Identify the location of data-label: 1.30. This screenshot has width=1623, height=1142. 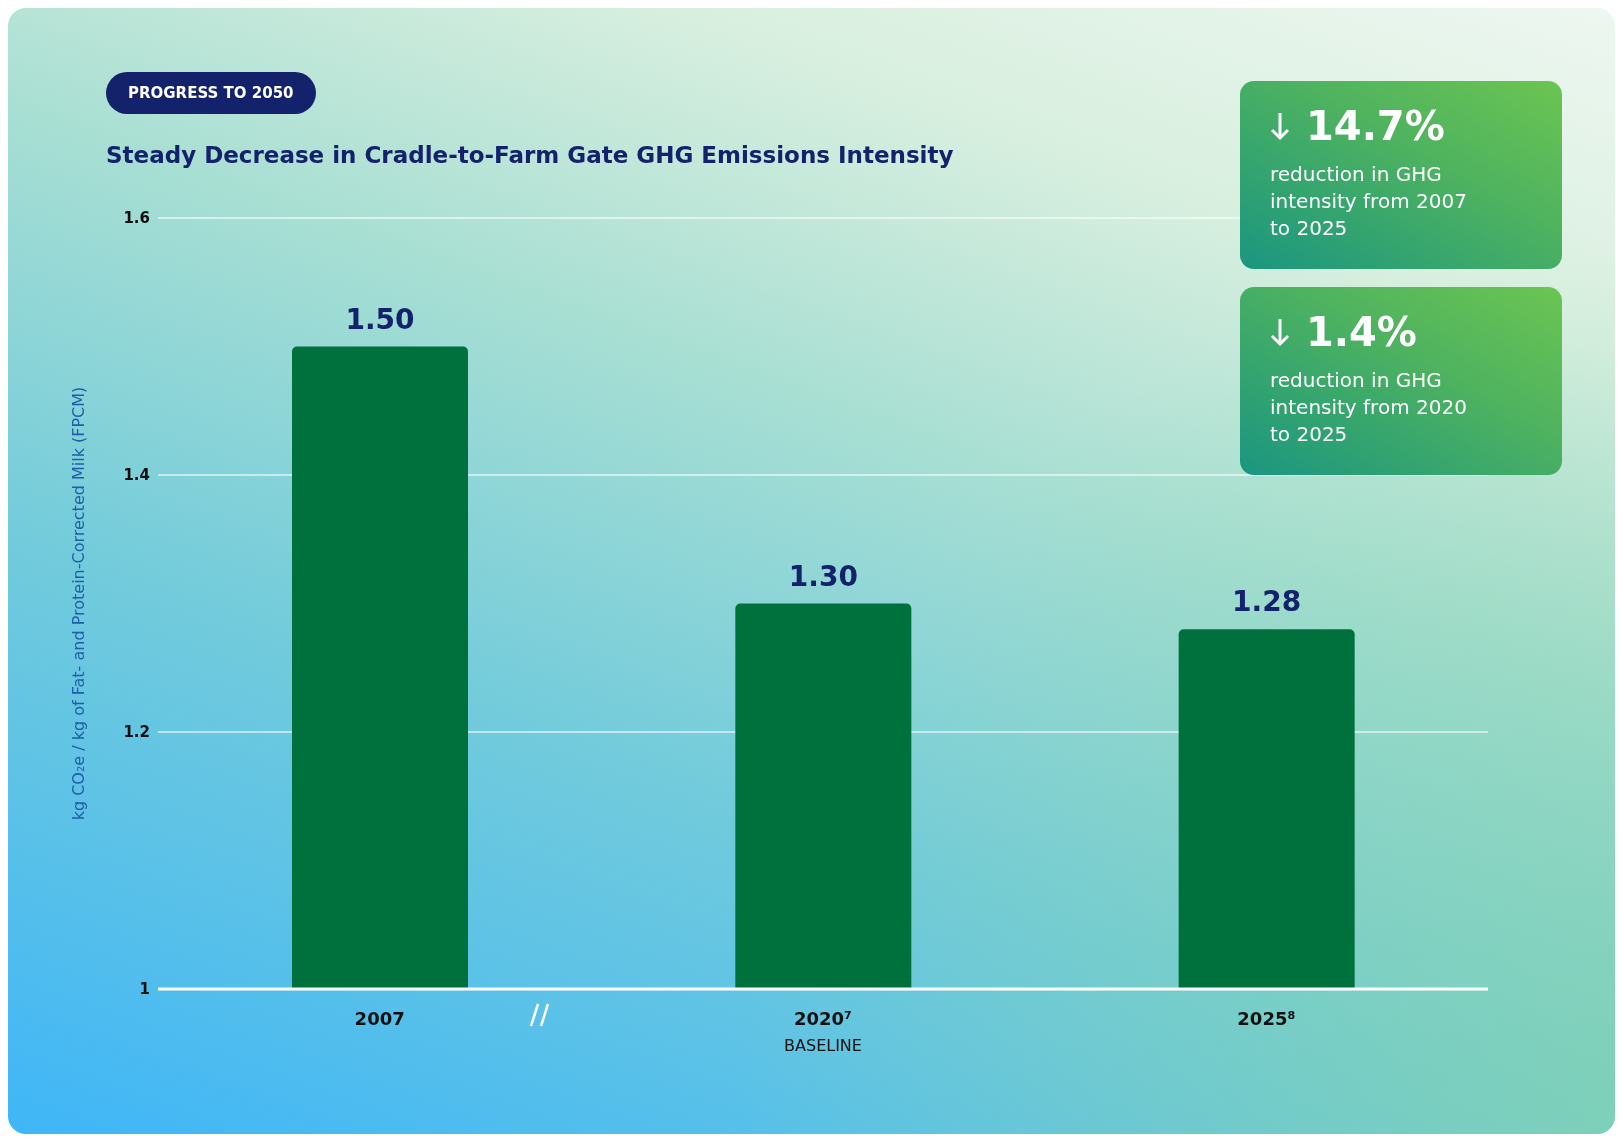
(823, 576).